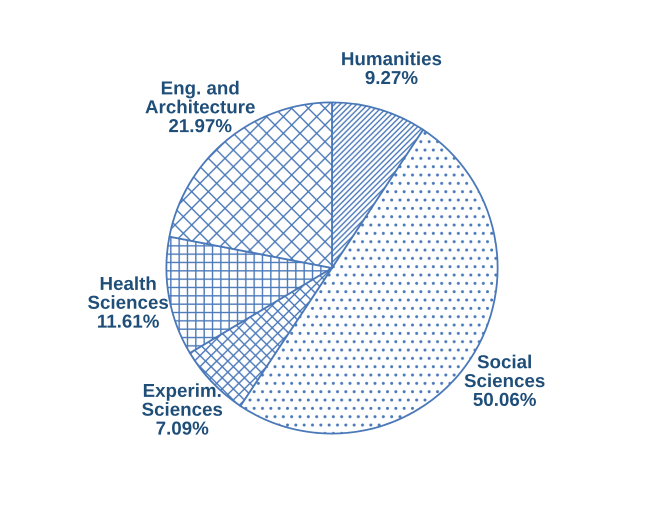  What do you see at coordinates (128, 321) in the screenshot?
I see `data-label: 11.61%` at bounding box center [128, 321].